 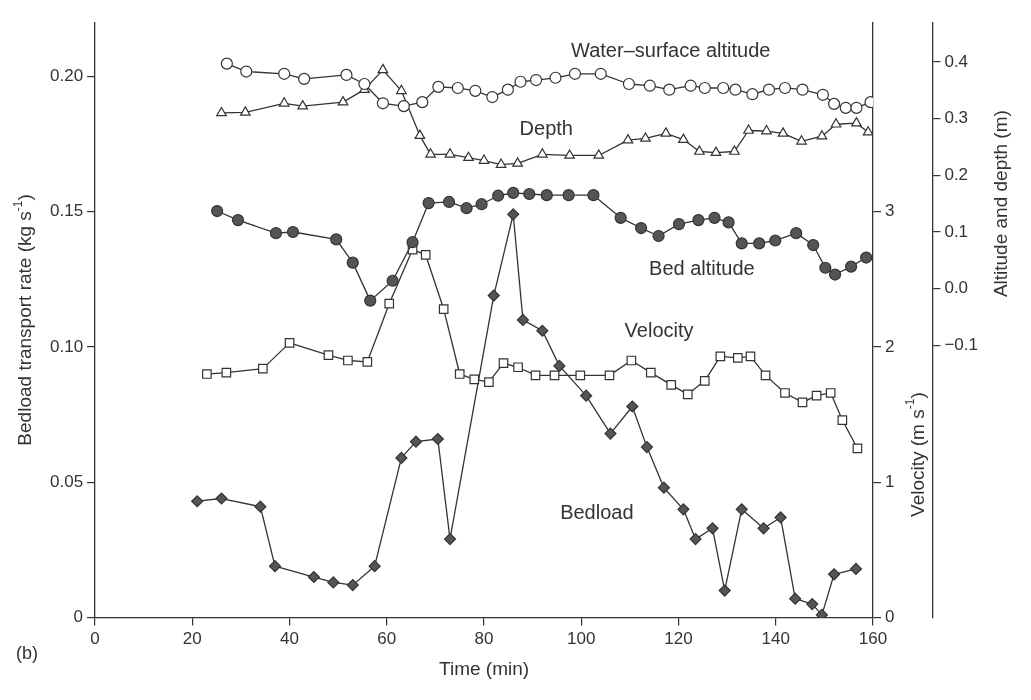 What do you see at coordinates (961, 345) in the screenshot?
I see `y3-tick-label: −0.1` at bounding box center [961, 345].